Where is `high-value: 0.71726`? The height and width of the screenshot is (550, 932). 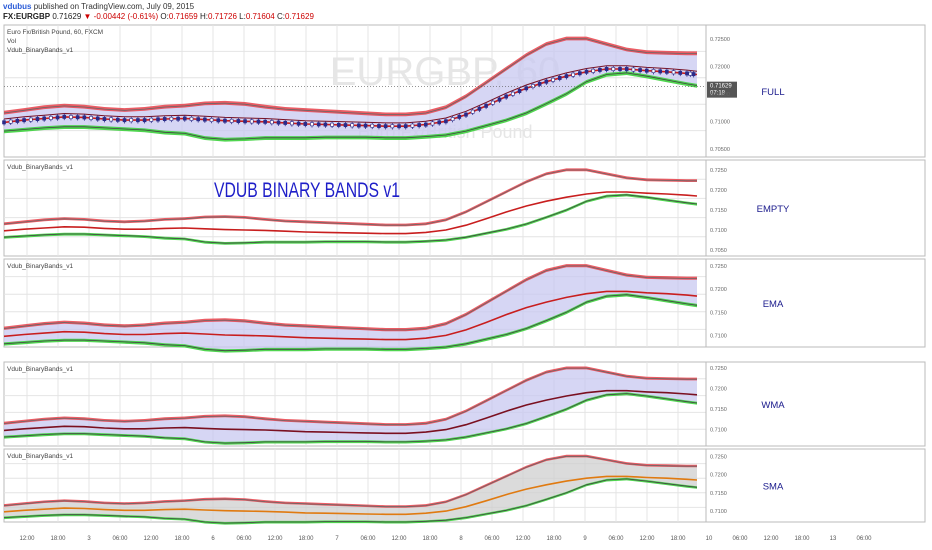 high-value: 0.71726 is located at coordinates (222, 16).